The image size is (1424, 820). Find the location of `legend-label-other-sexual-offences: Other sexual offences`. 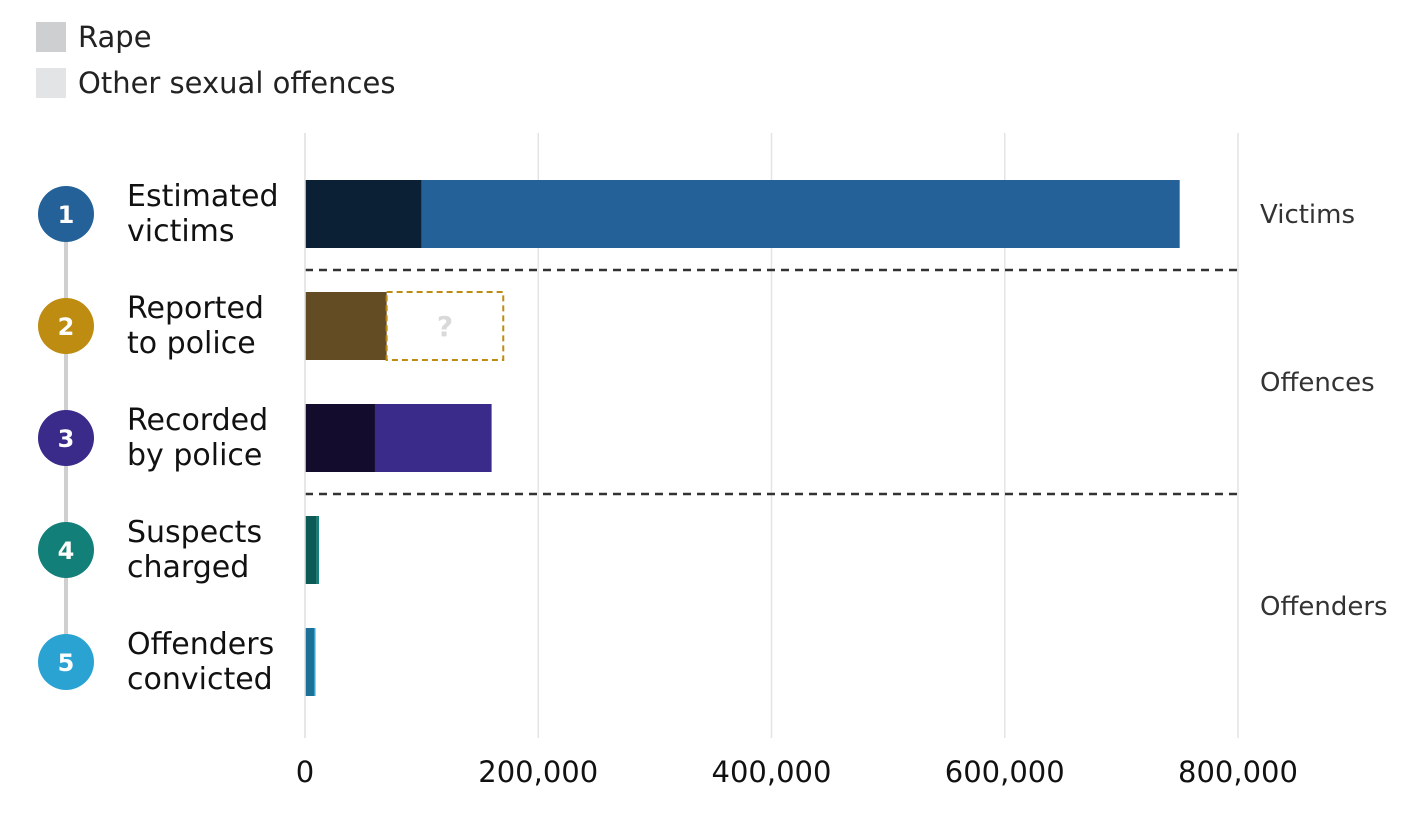

legend-label-other-sexual-offences: Other sexual offences is located at coordinates (237, 83).